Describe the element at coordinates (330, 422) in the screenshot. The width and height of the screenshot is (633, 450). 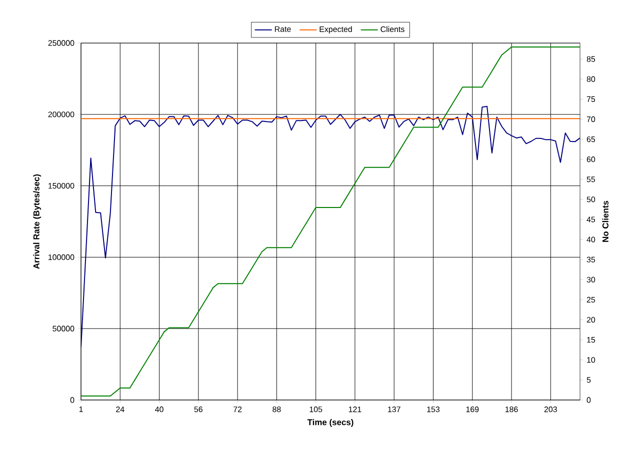
I see `x-axis-title: Time (secs)` at that location.